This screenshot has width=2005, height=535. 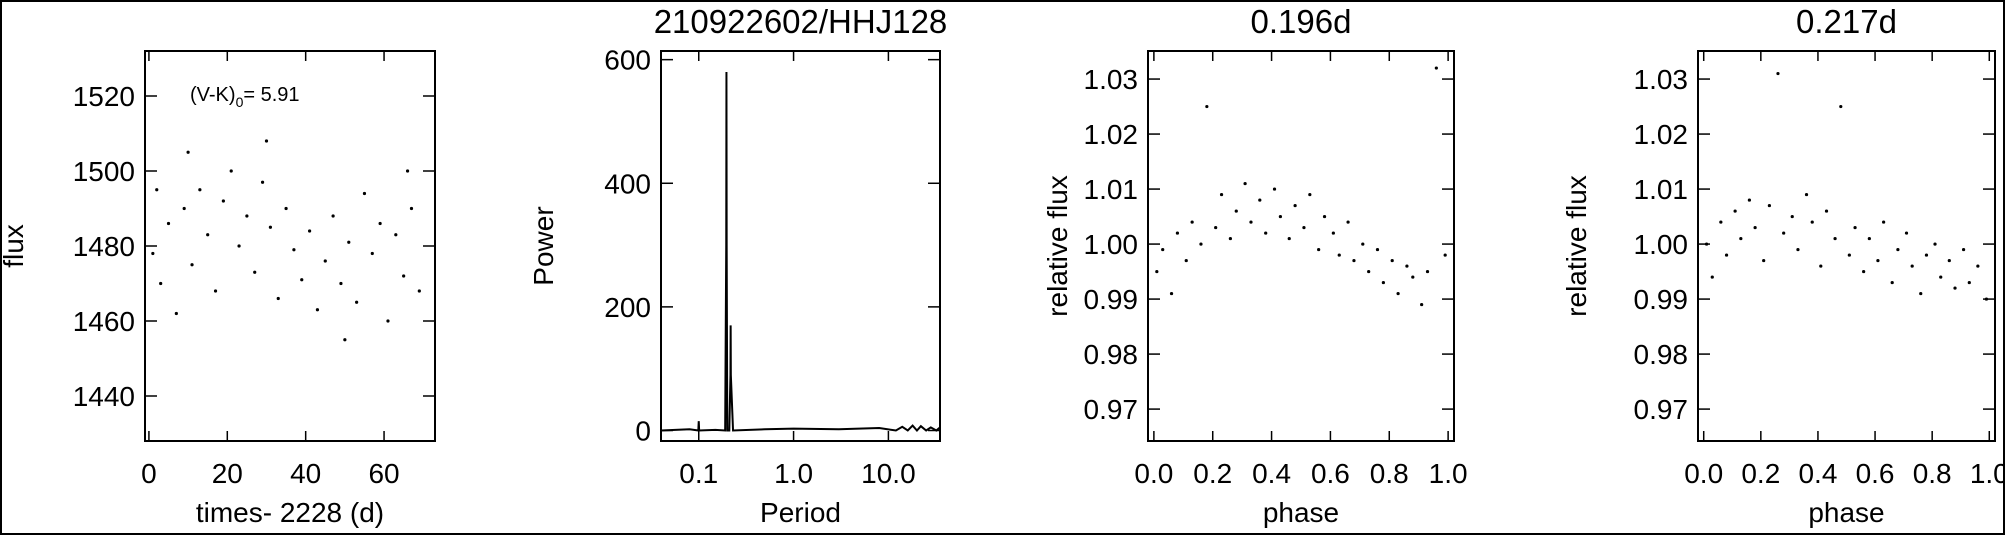 What do you see at coordinates (1111, 354) in the screenshot?
I see `y-tick-label: 0.98` at bounding box center [1111, 354].